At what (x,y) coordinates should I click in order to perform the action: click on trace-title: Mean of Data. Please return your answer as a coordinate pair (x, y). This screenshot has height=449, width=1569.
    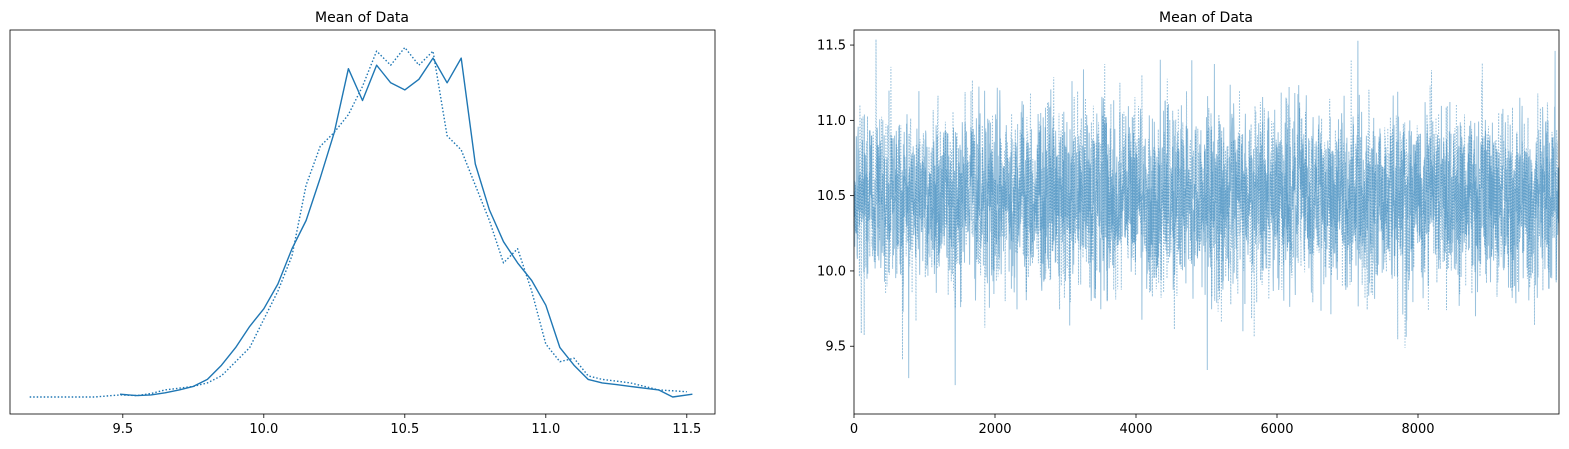
    Looking at the image, I should click on (1206, 18).